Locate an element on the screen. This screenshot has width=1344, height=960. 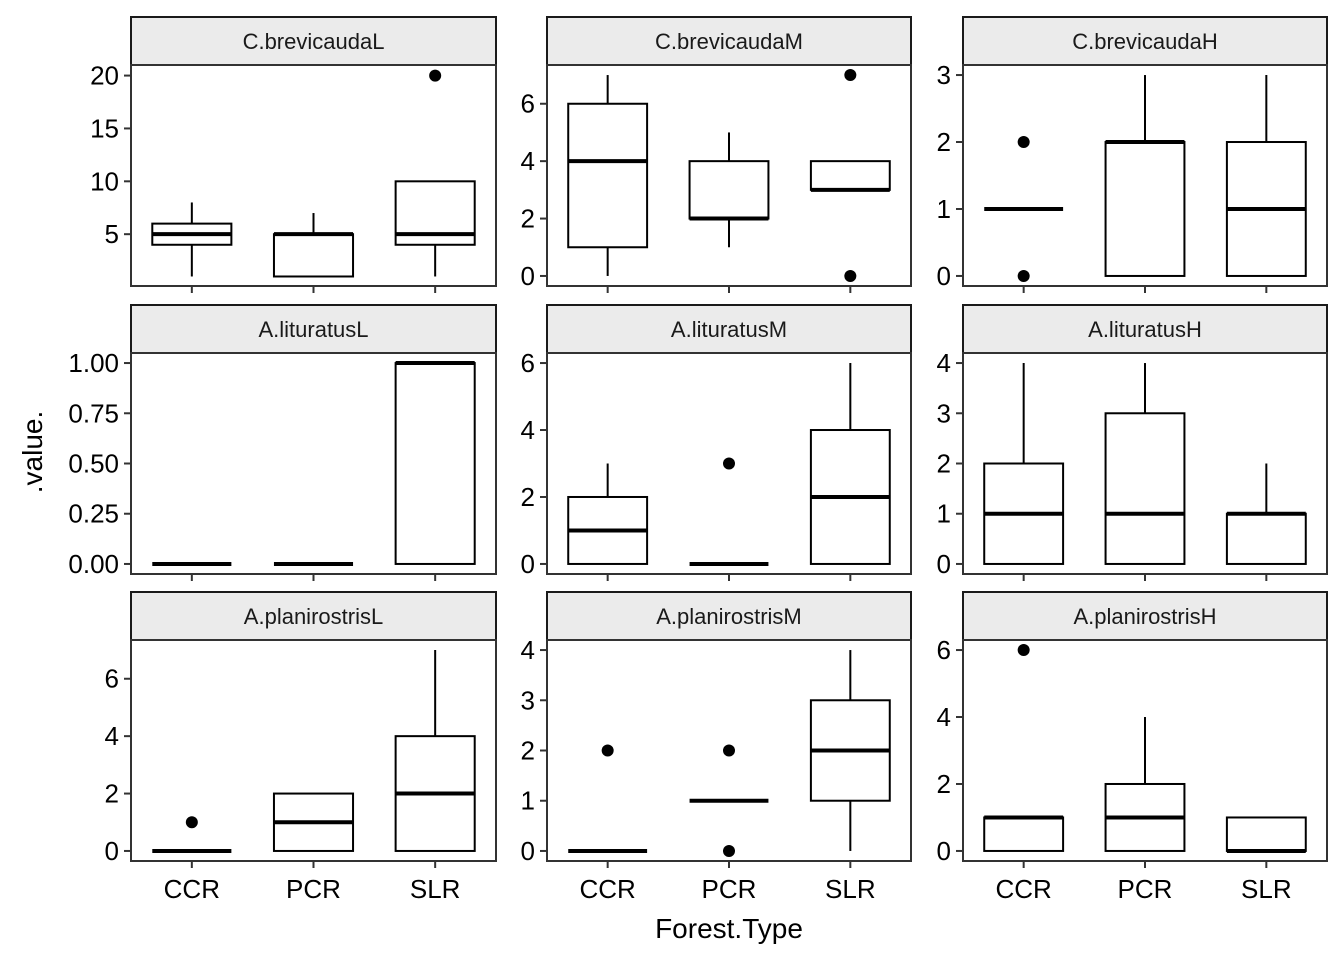
facet-title: A.lituratusL is located at coordinates (313, 329).